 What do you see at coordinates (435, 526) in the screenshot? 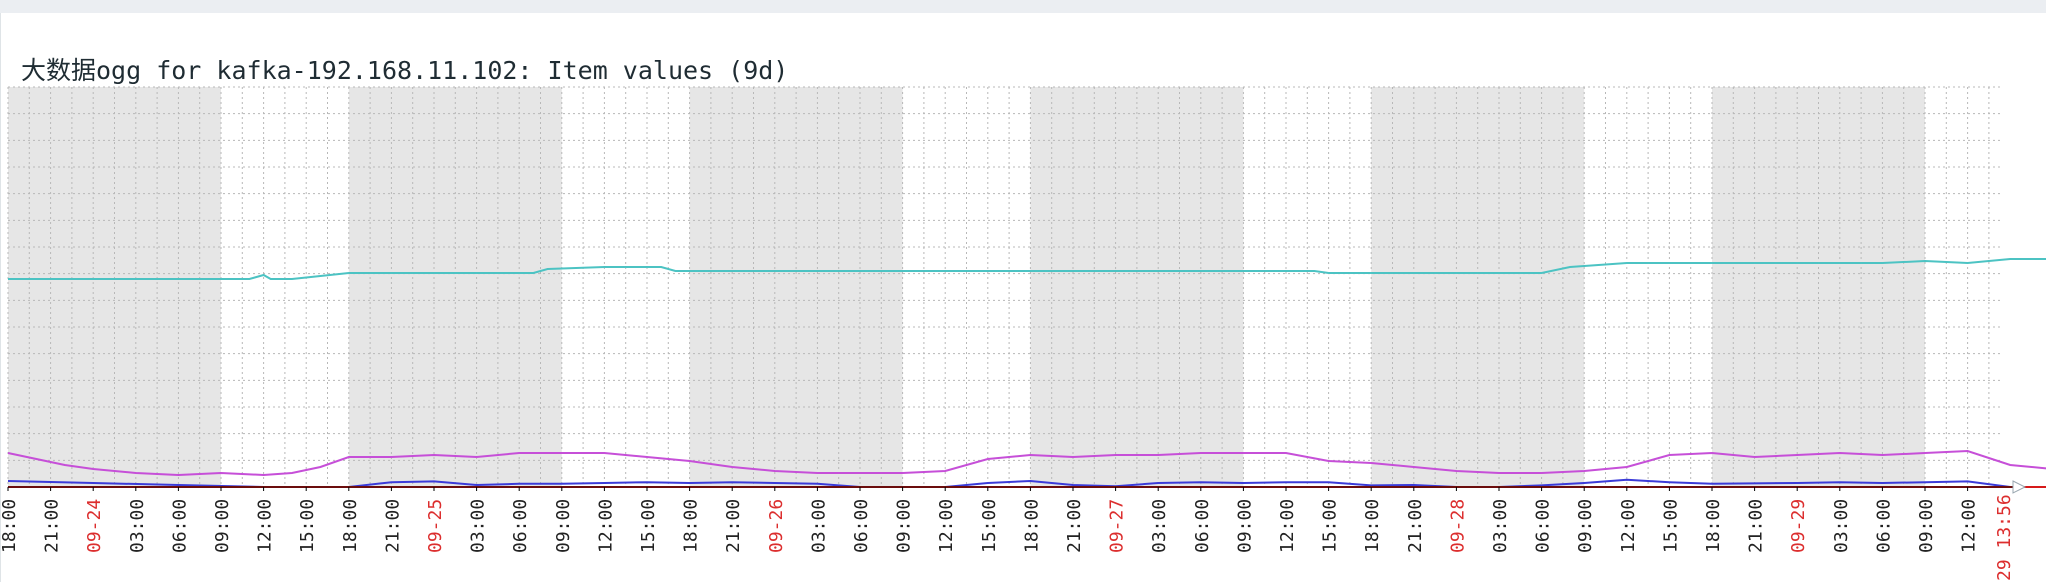
I see `x-tick-label: 09-25` at bounding box center [435, 526].